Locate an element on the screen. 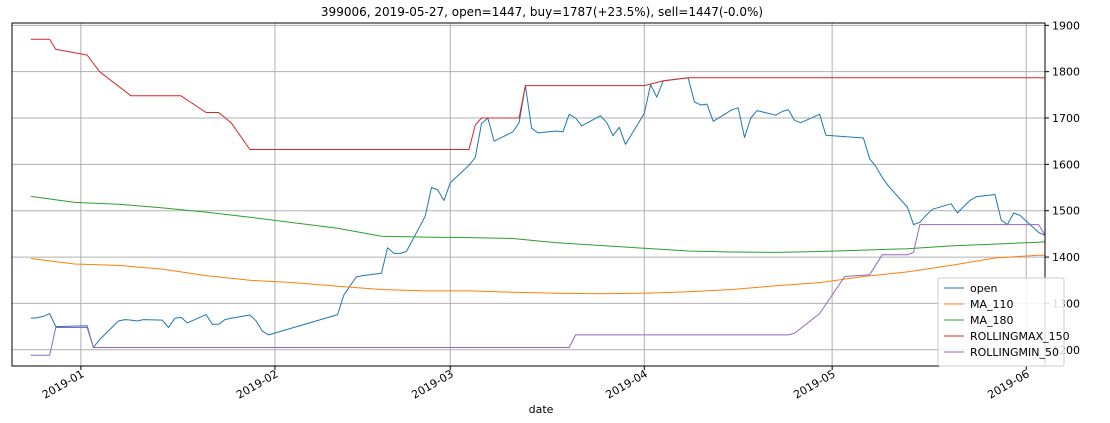 This screenshot has height=423, width=1110. x-tick-label: 2019-04 is located at coordinates (627, 384).